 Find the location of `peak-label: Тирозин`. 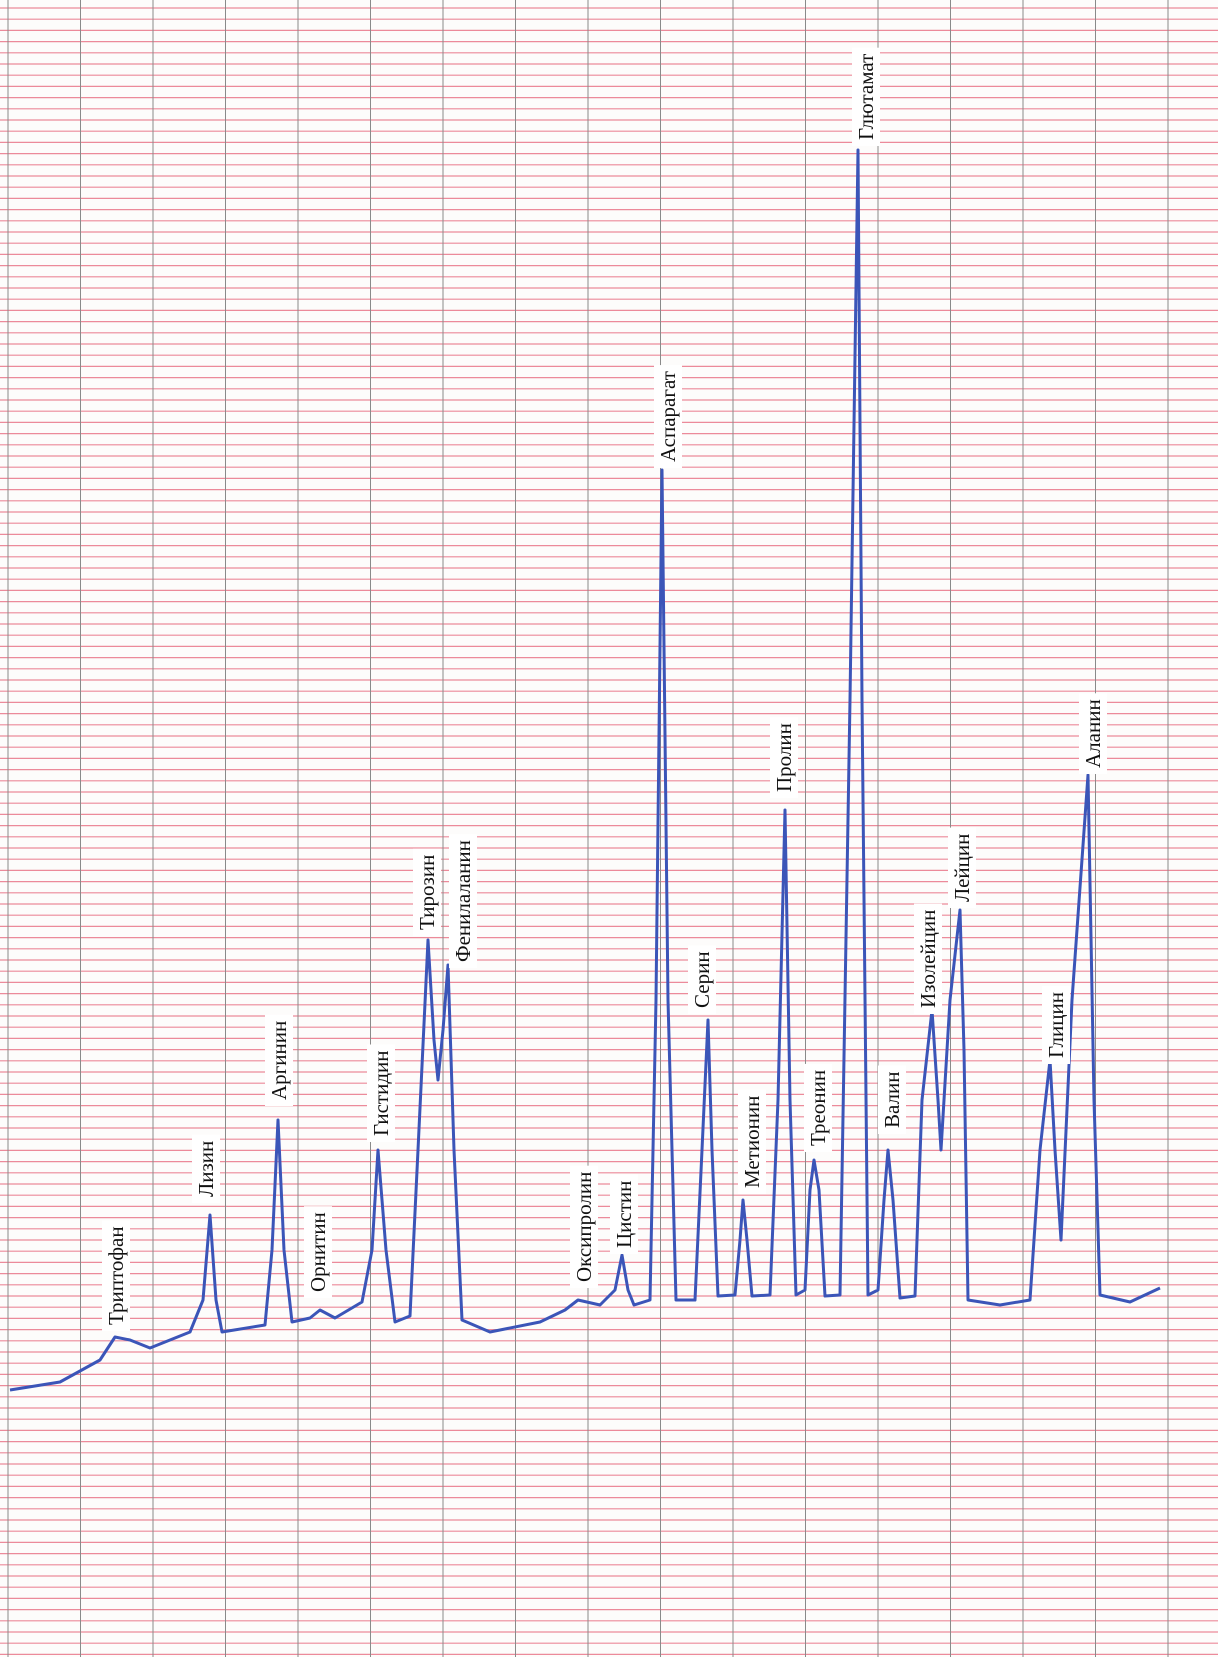

peak-label: Тирозин is located at coordinates (427, 892).